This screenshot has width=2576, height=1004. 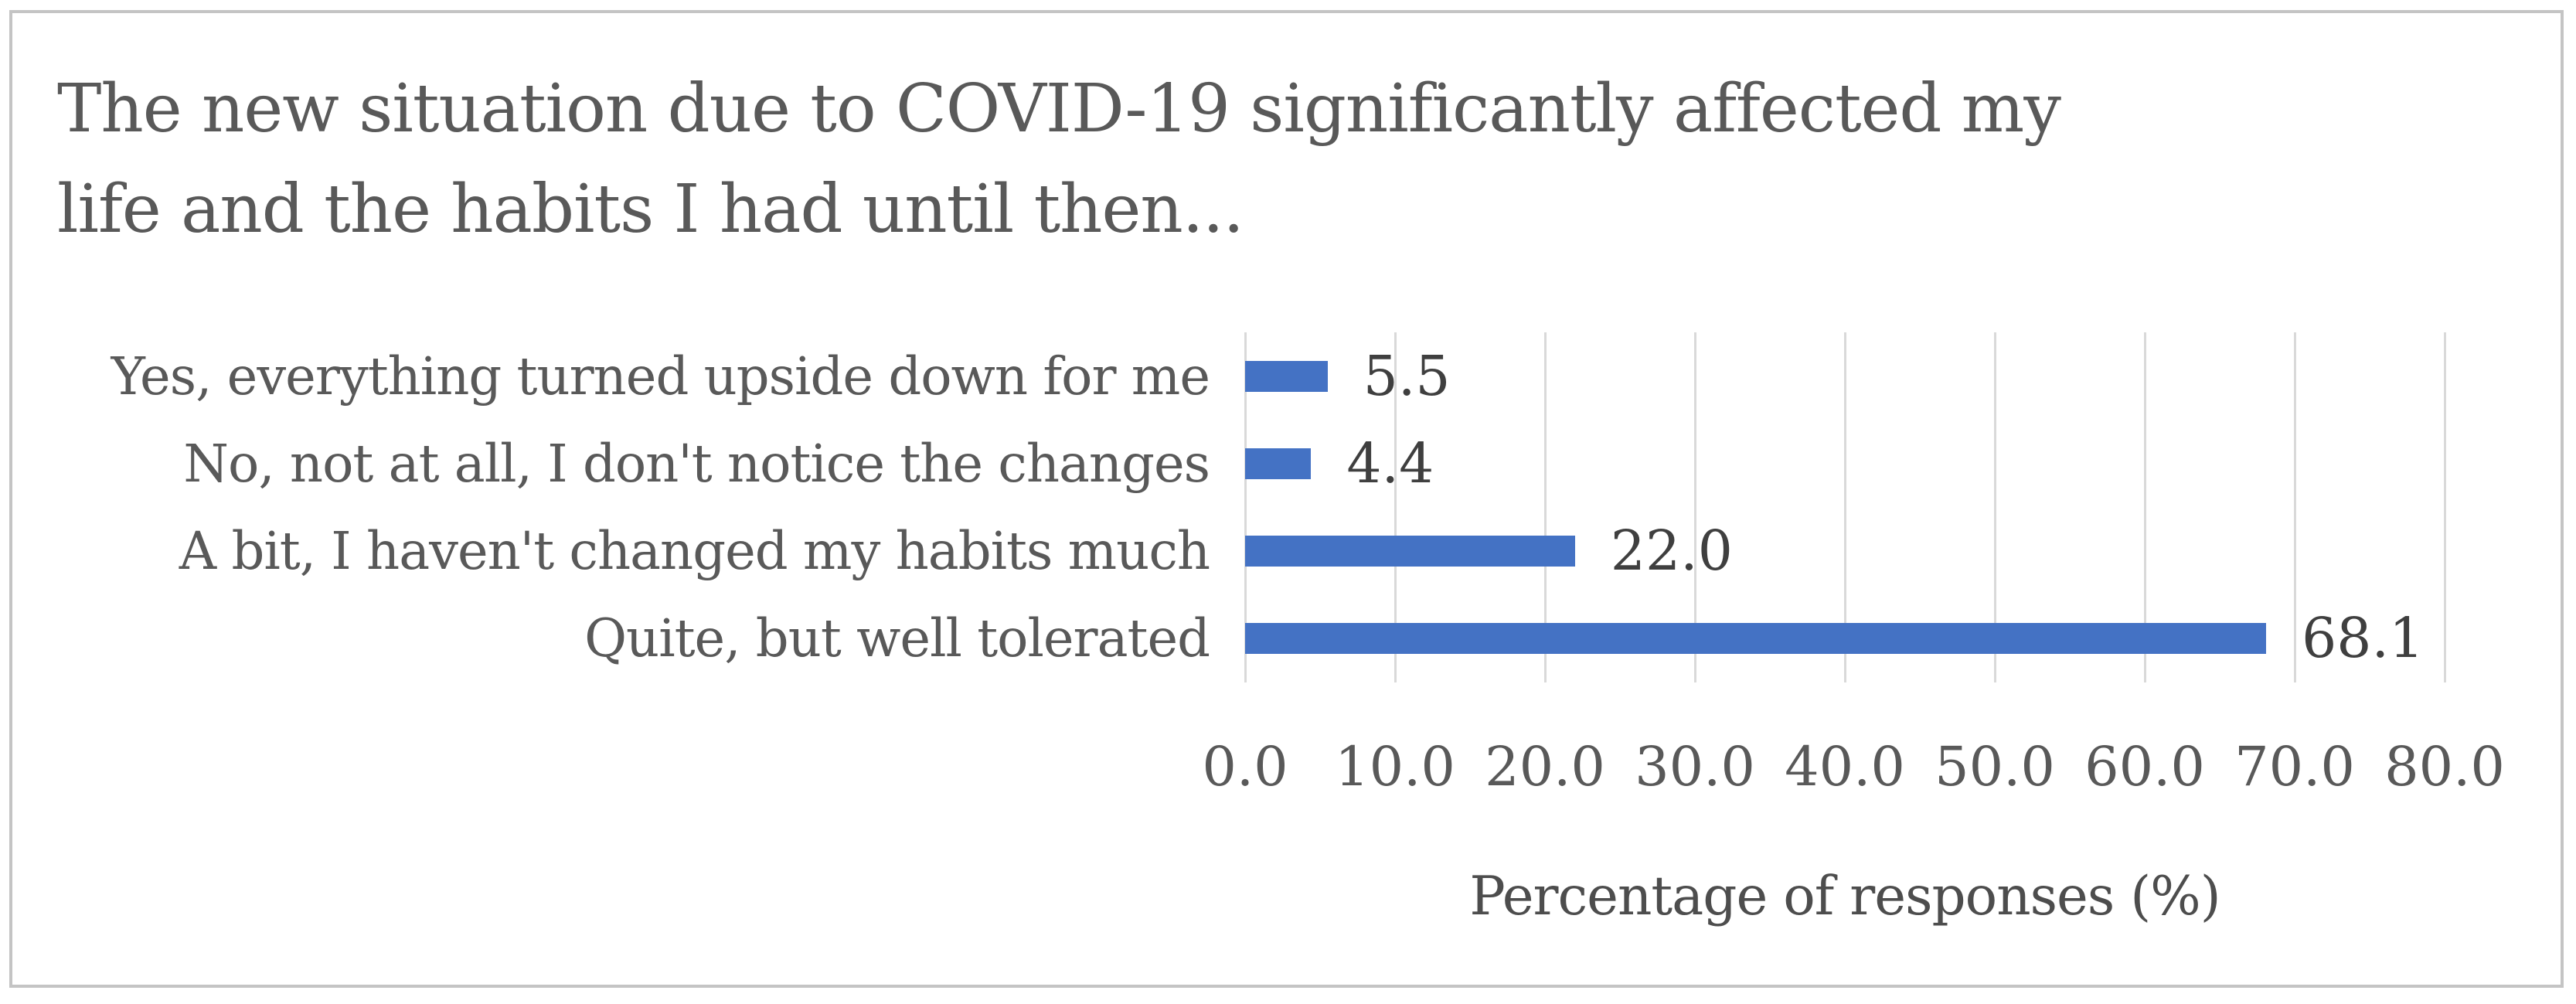 I want to click on x-tick-label: 30.0, so click(x=1695, y=766).